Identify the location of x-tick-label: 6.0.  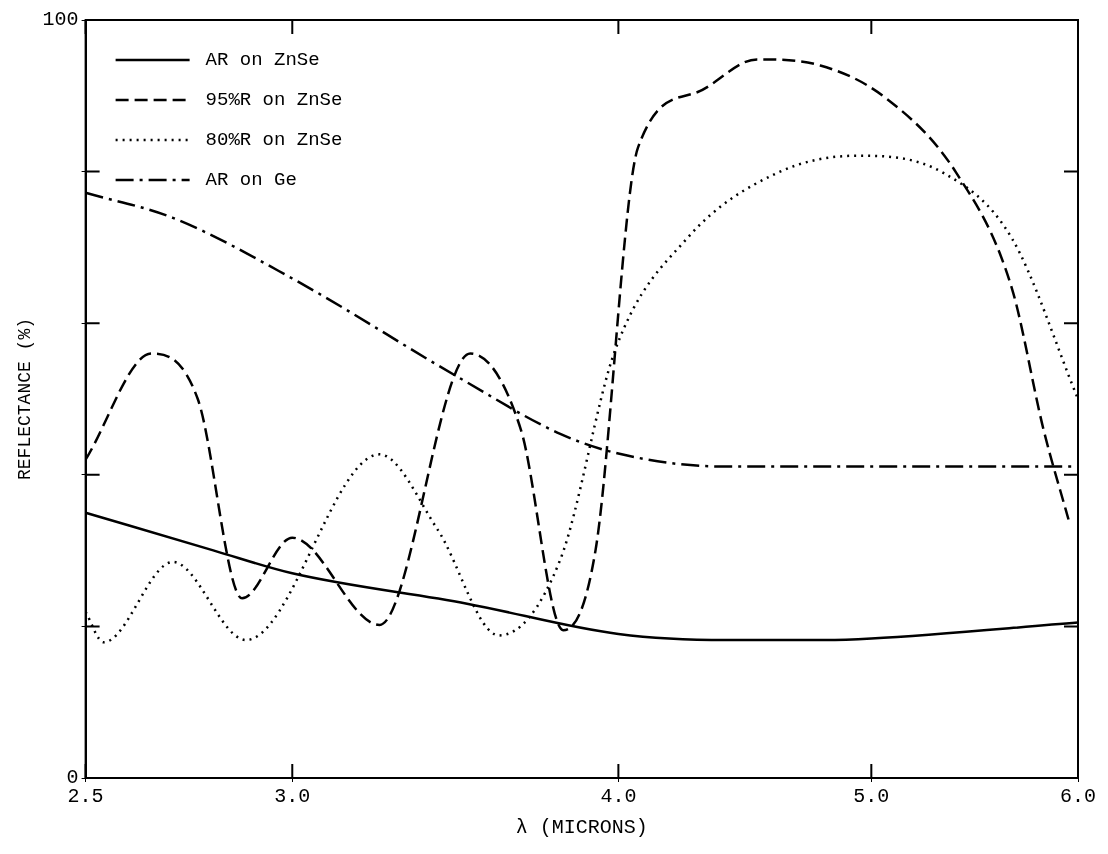
(1078, 797).